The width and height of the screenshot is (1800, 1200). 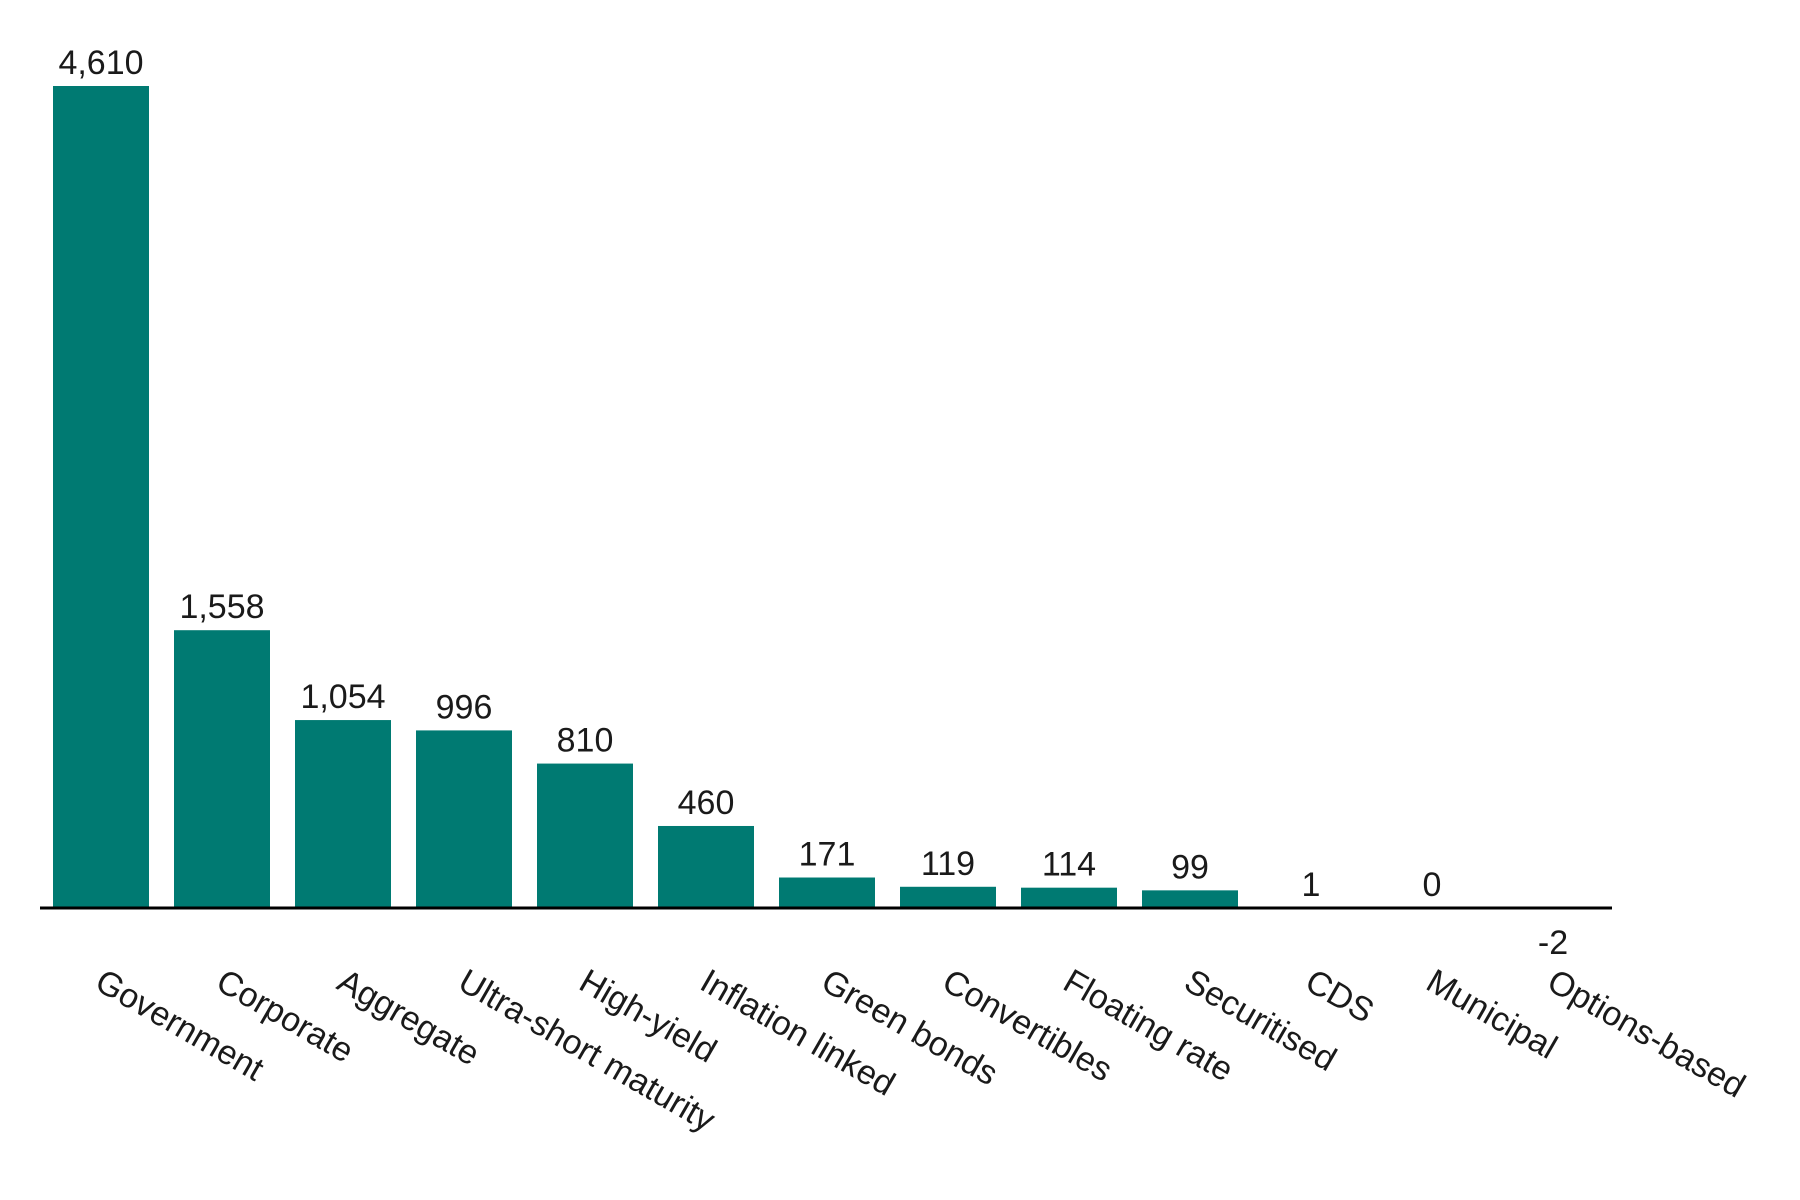 What do you see at coordinates (1646, 1033) in the screenshot?
I see `category-label-12: Options-based` at bounding box center [1646, 1033].